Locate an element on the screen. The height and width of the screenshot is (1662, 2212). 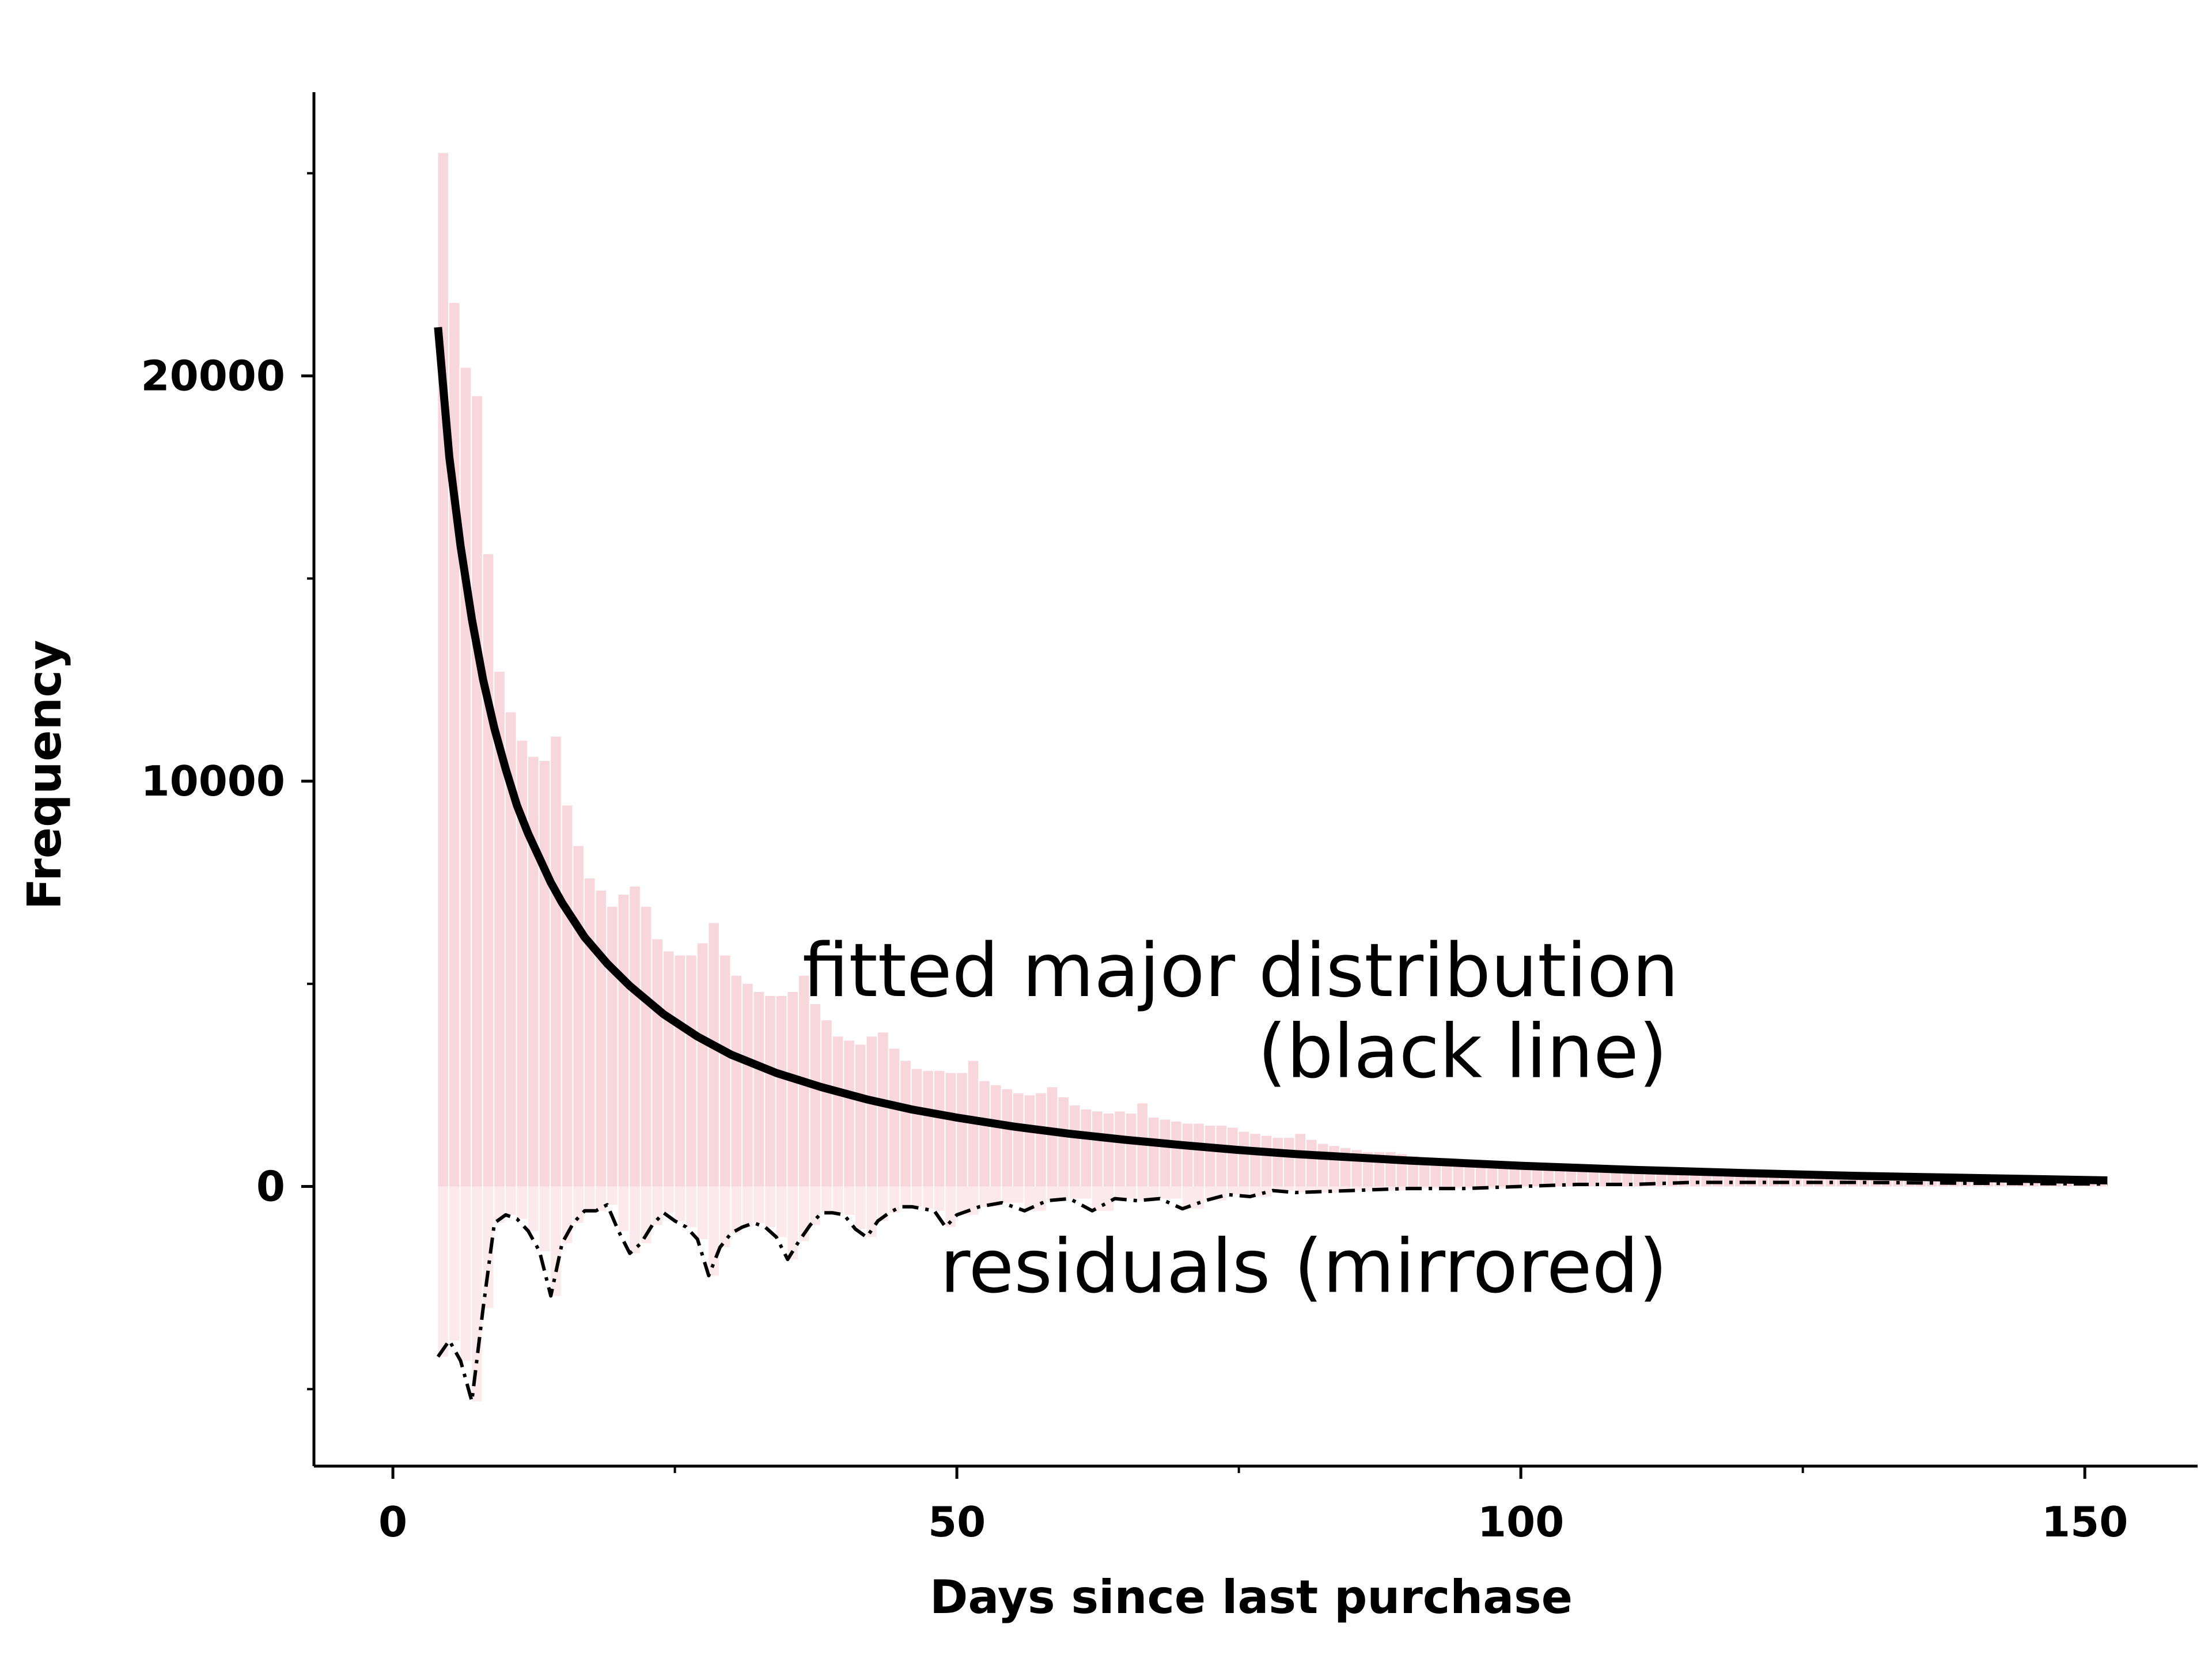
annotation-fitted-major-distribution: fitted major distribution is located at coordinates (1240, 971).